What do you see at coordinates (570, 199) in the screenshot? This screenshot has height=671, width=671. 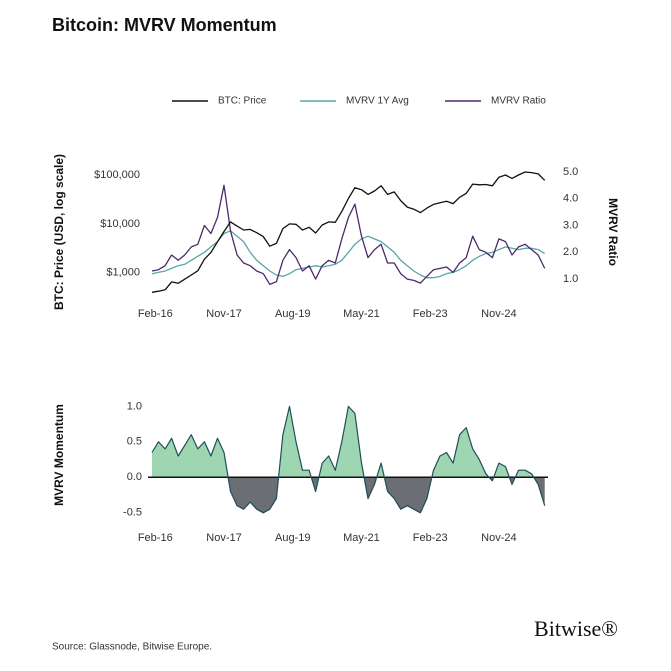 I see `y2-tick-label: 4.0` at bounding box center [570, 199].